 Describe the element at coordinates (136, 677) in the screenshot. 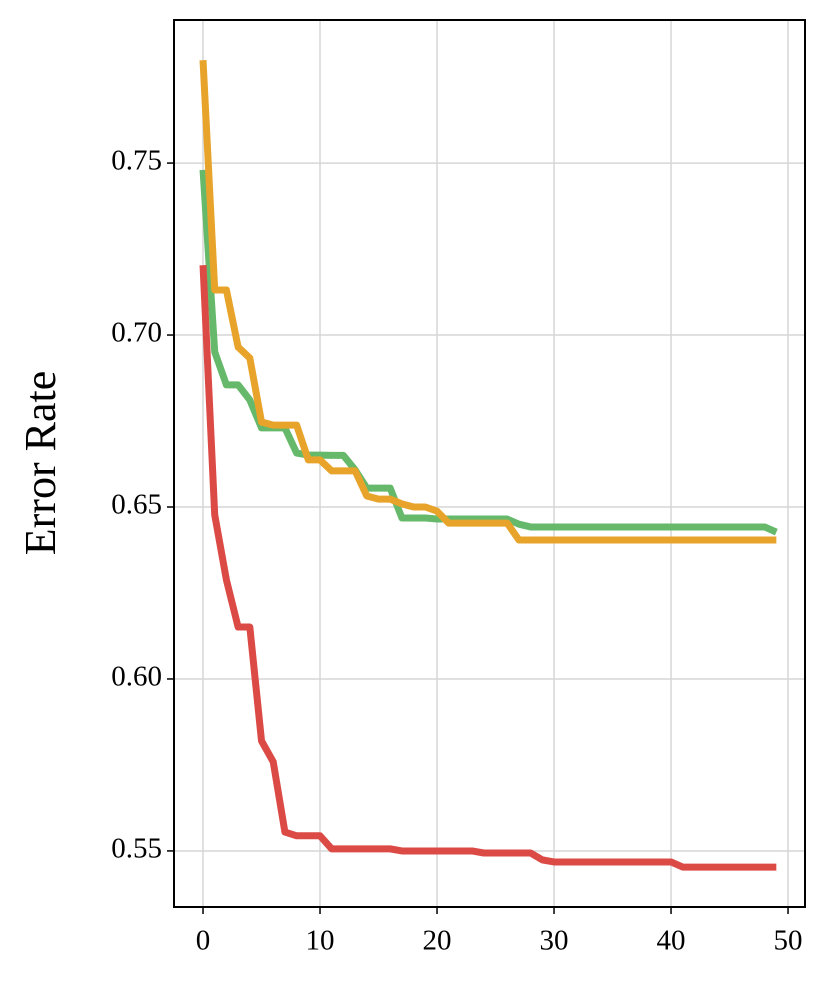

I see `y-tick-label: 0.60` at that location.